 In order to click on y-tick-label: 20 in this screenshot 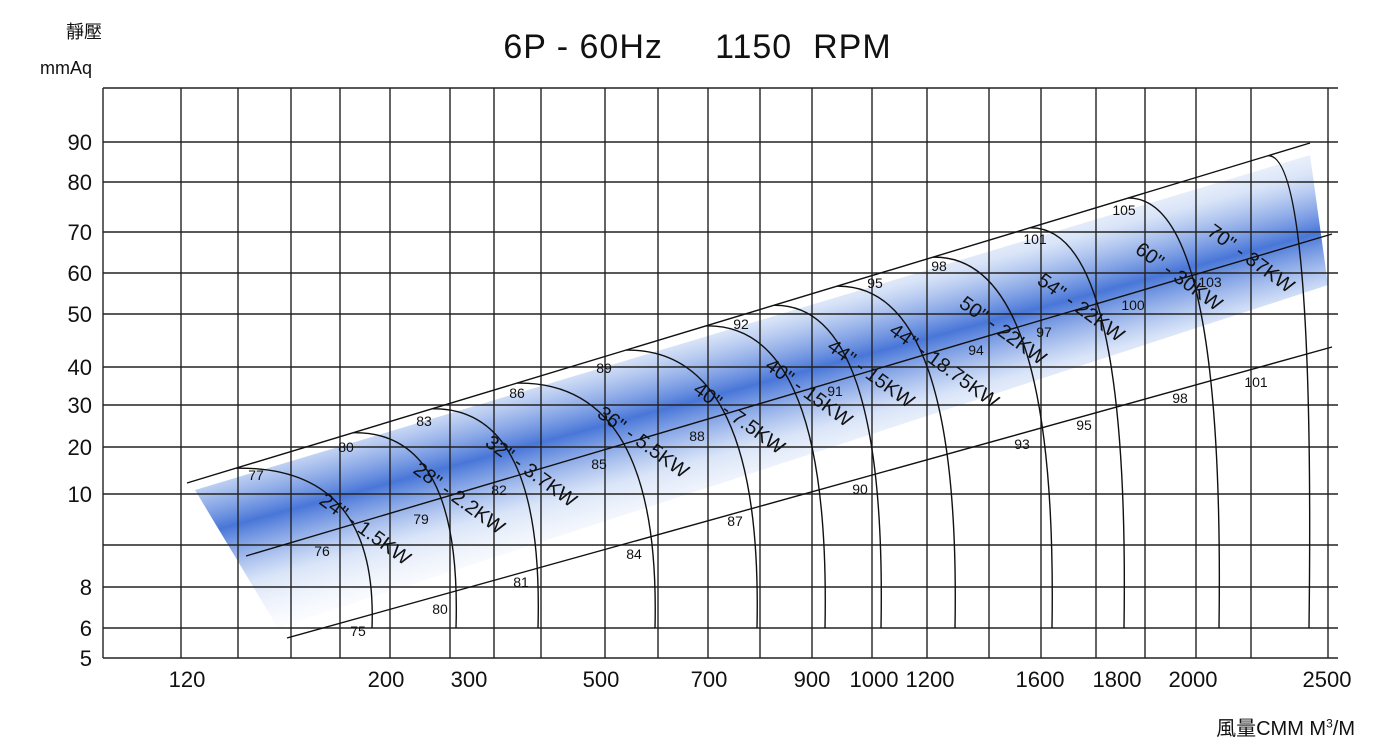, I will do `click(80, 447)`.